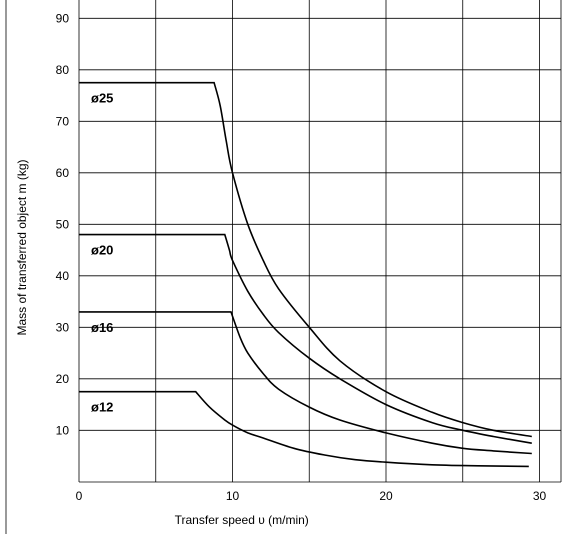 Image resolution: width=572 pixels, height=534 pixels. What do you see at coordinates (63, 327) in the screenshot?
I see `y-tick-label: 30` at bounding box center [63, 327].